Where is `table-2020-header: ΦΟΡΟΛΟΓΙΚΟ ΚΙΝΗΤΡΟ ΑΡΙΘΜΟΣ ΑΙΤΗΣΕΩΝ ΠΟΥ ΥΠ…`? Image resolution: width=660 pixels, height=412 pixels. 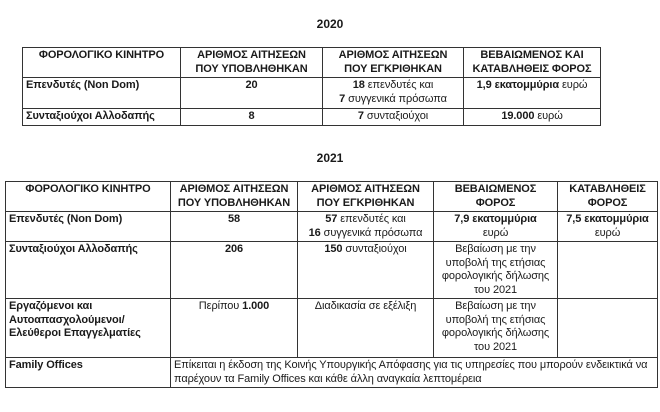
table-2020-header: ΦΟΡΟΛΟΓΙΚΟ ΚΙΝΗΤΡΟ ΑΡΙΘΜΟΣ ΑΙΤΗΣΕΩΝ ΠΟΥ ΥΠ… is located at coordinates (311, 62).